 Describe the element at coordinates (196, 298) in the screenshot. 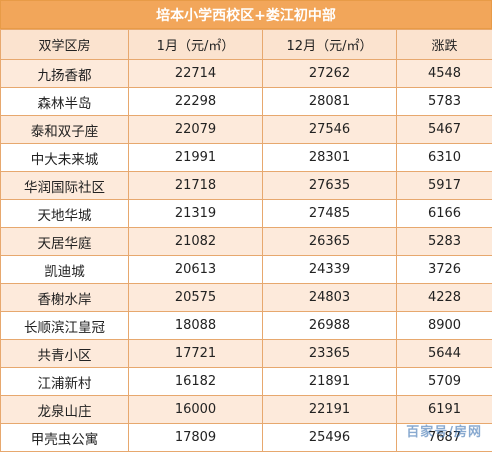

I see `cell-jan-price: 20575` at that location.